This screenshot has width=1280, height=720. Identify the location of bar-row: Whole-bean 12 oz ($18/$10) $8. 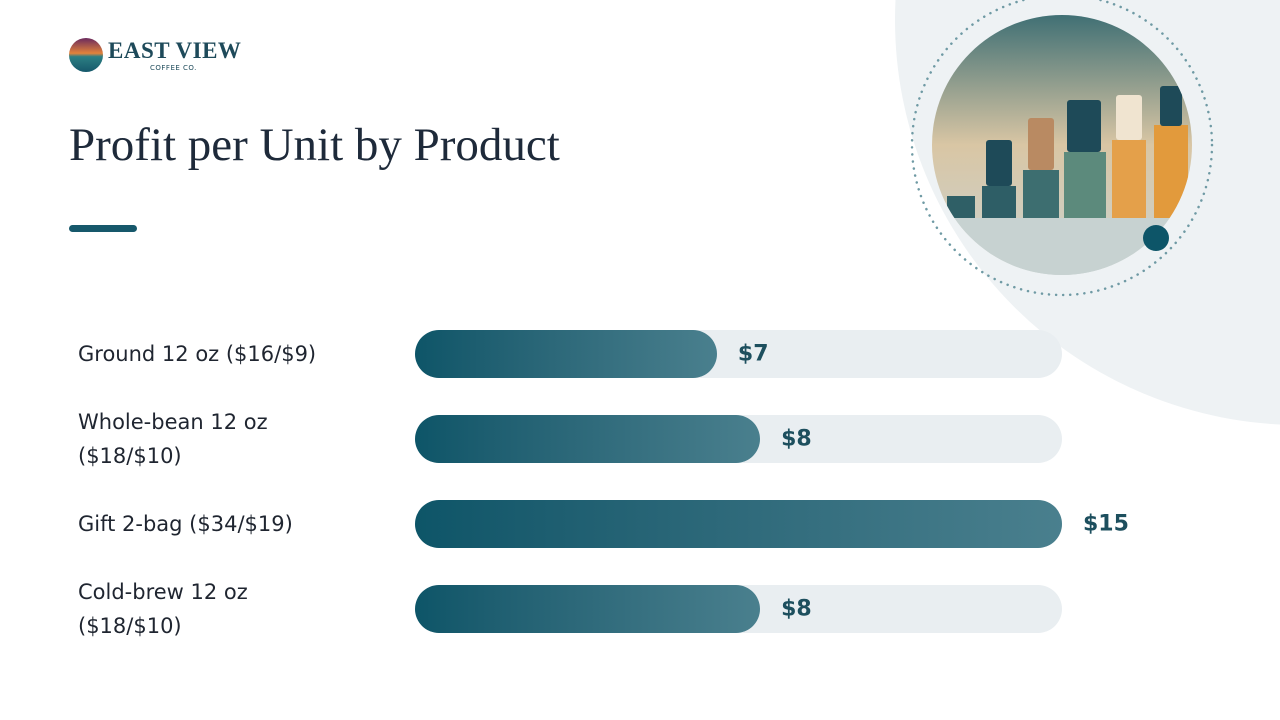
(640, 439).